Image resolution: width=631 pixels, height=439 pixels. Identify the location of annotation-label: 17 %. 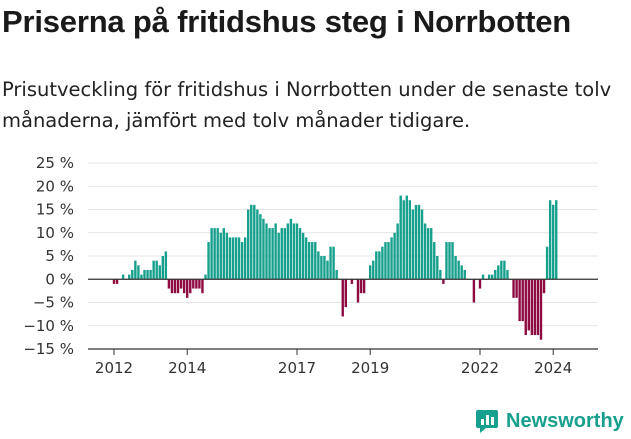
(587, 152).